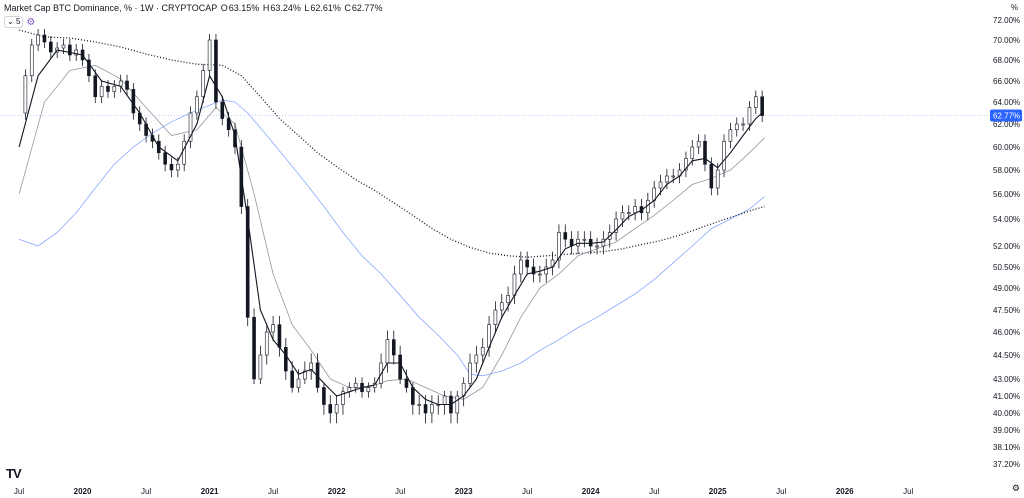 The image size is (1024, 498). Describe the element at coordinates (845, 491) in the screenshot. I see `x-tick-label: 2026` at that location.